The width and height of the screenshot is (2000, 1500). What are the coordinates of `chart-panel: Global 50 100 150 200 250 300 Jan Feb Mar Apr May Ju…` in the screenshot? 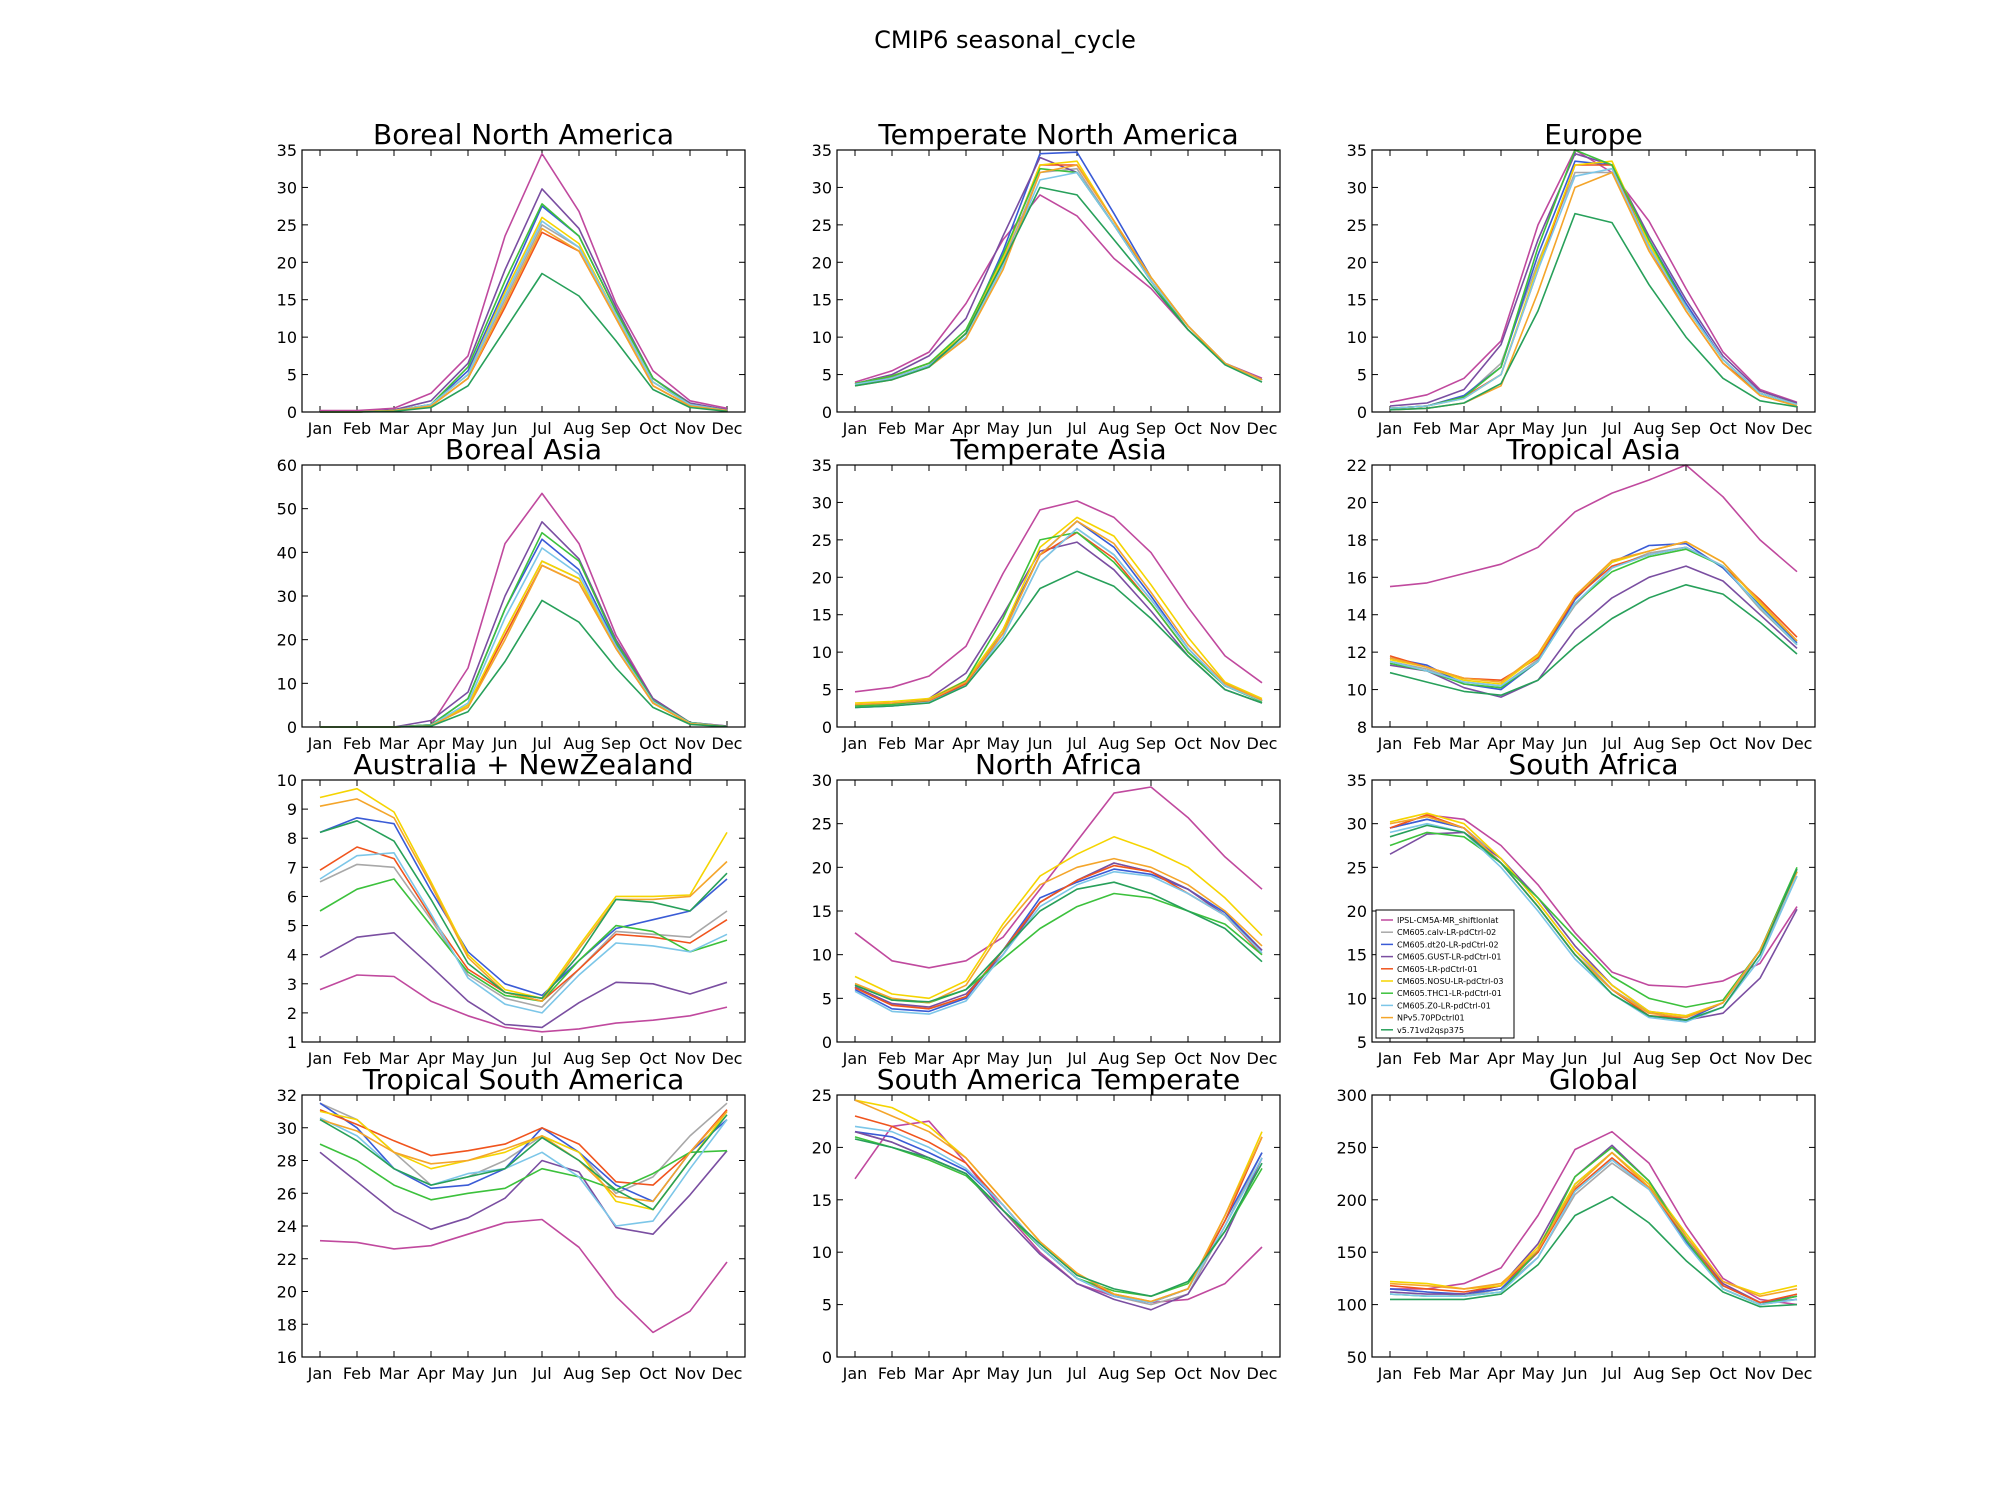 It's located at (1576, 1223).